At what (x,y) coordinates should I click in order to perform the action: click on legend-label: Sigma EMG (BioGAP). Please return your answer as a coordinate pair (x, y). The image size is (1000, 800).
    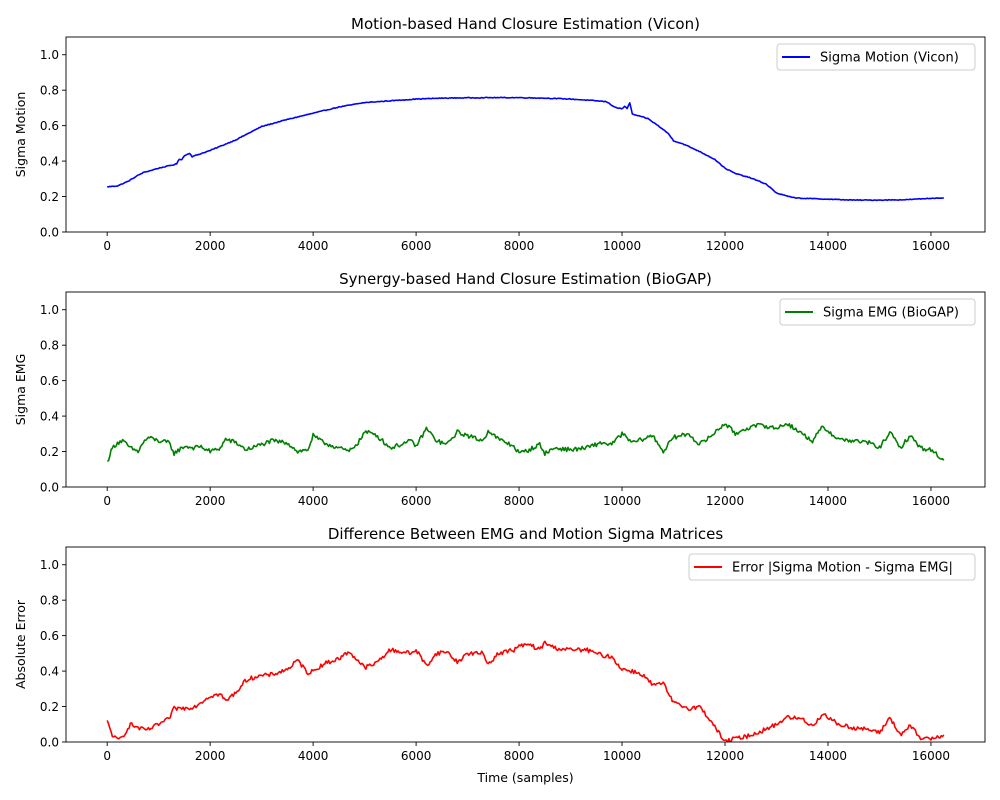
    Looking at the image, I should click on (891, 313).